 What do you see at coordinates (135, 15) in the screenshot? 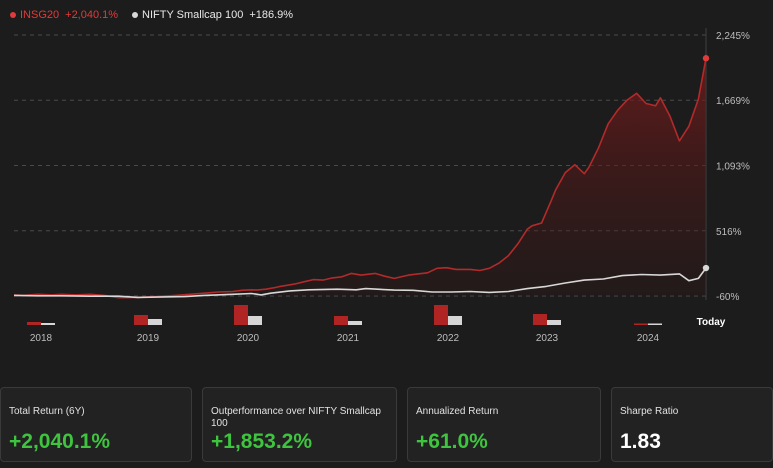
I see `legend-dot-nifty` at bounding box center [135, 15].